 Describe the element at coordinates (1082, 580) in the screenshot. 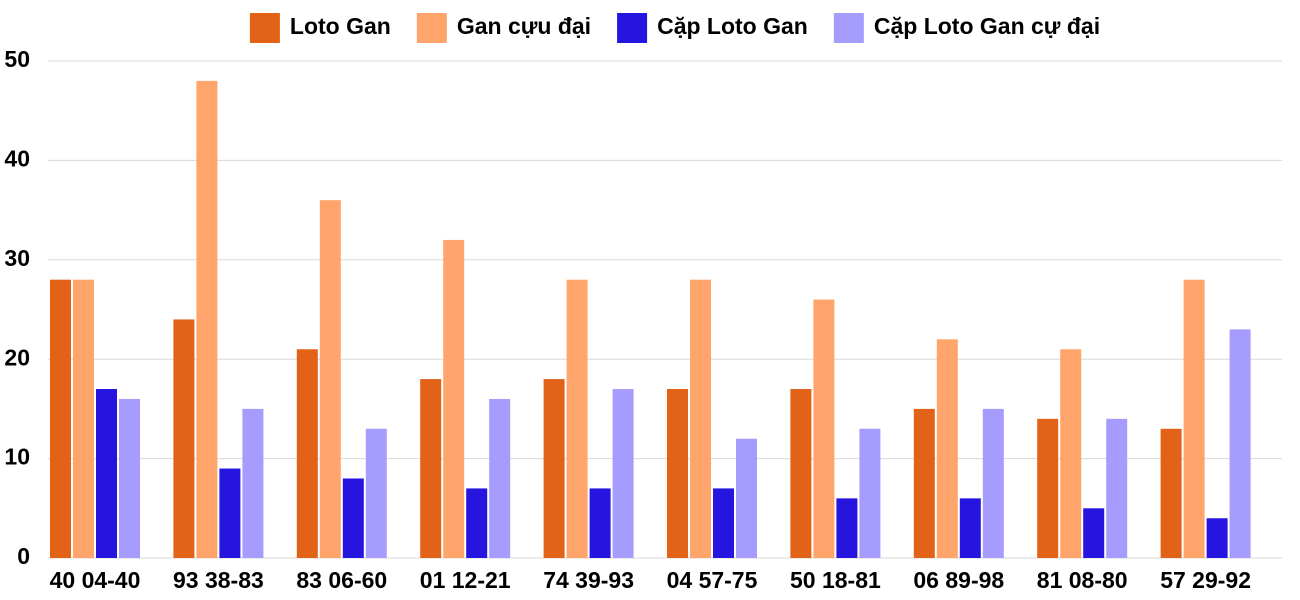

I see `x-tick-label: 81 08-80` at that location.